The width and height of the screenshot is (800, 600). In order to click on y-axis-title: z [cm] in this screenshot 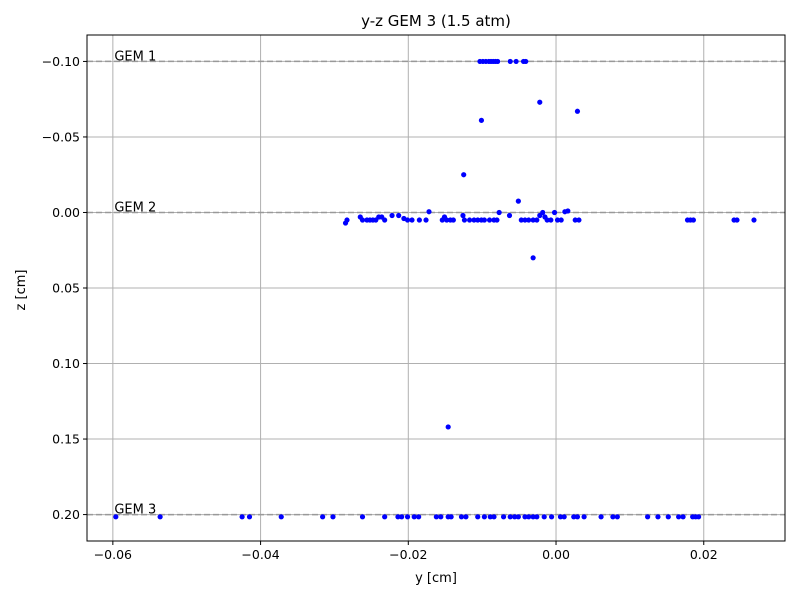, I will do `click(21, 290)`.